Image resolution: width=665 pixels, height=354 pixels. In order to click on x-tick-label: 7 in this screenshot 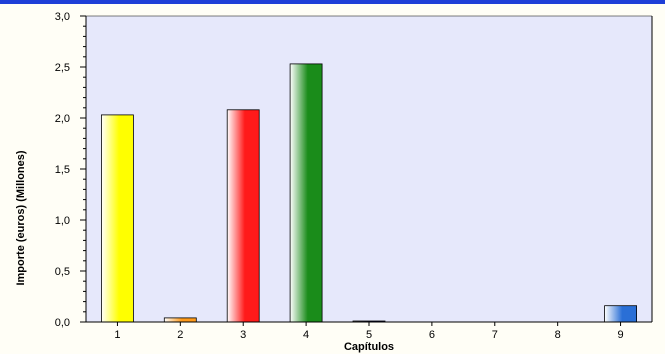, I will do `click(495, 335)`.